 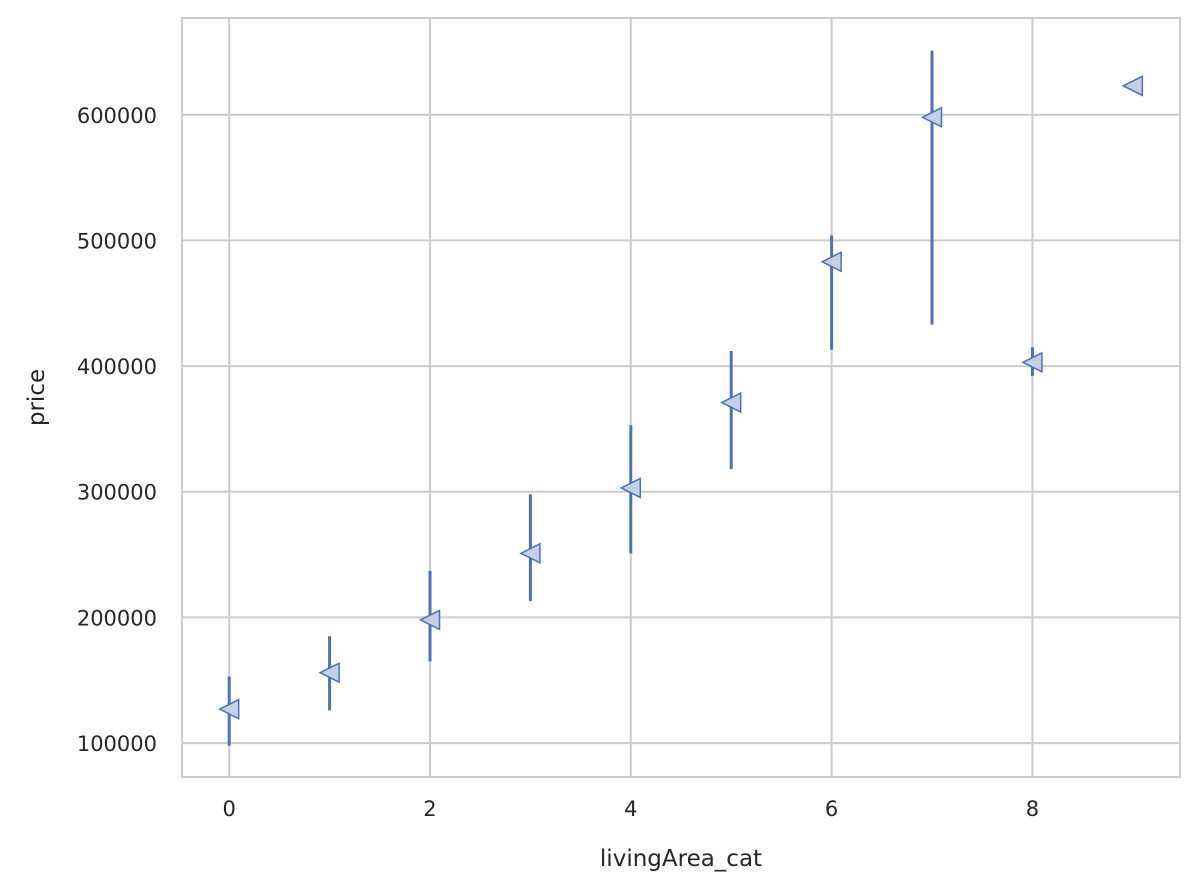 What do you see at coordinates (117, 493) in the screenshot?
I see `y-tick-label: 300000` at bounding box center [117, 493].